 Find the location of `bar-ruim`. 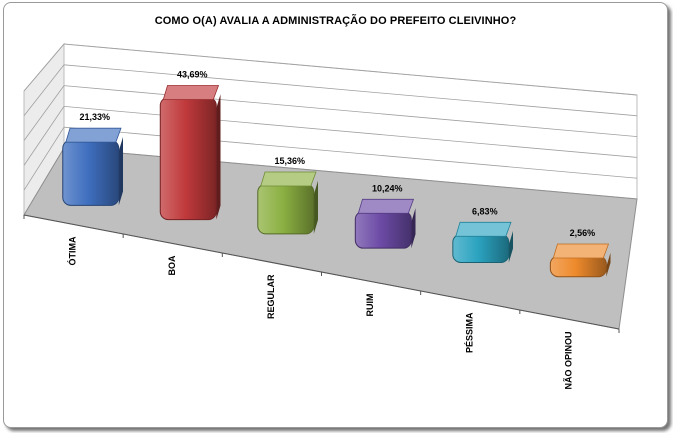

bar-ruim is located at coordinates (385, 223).